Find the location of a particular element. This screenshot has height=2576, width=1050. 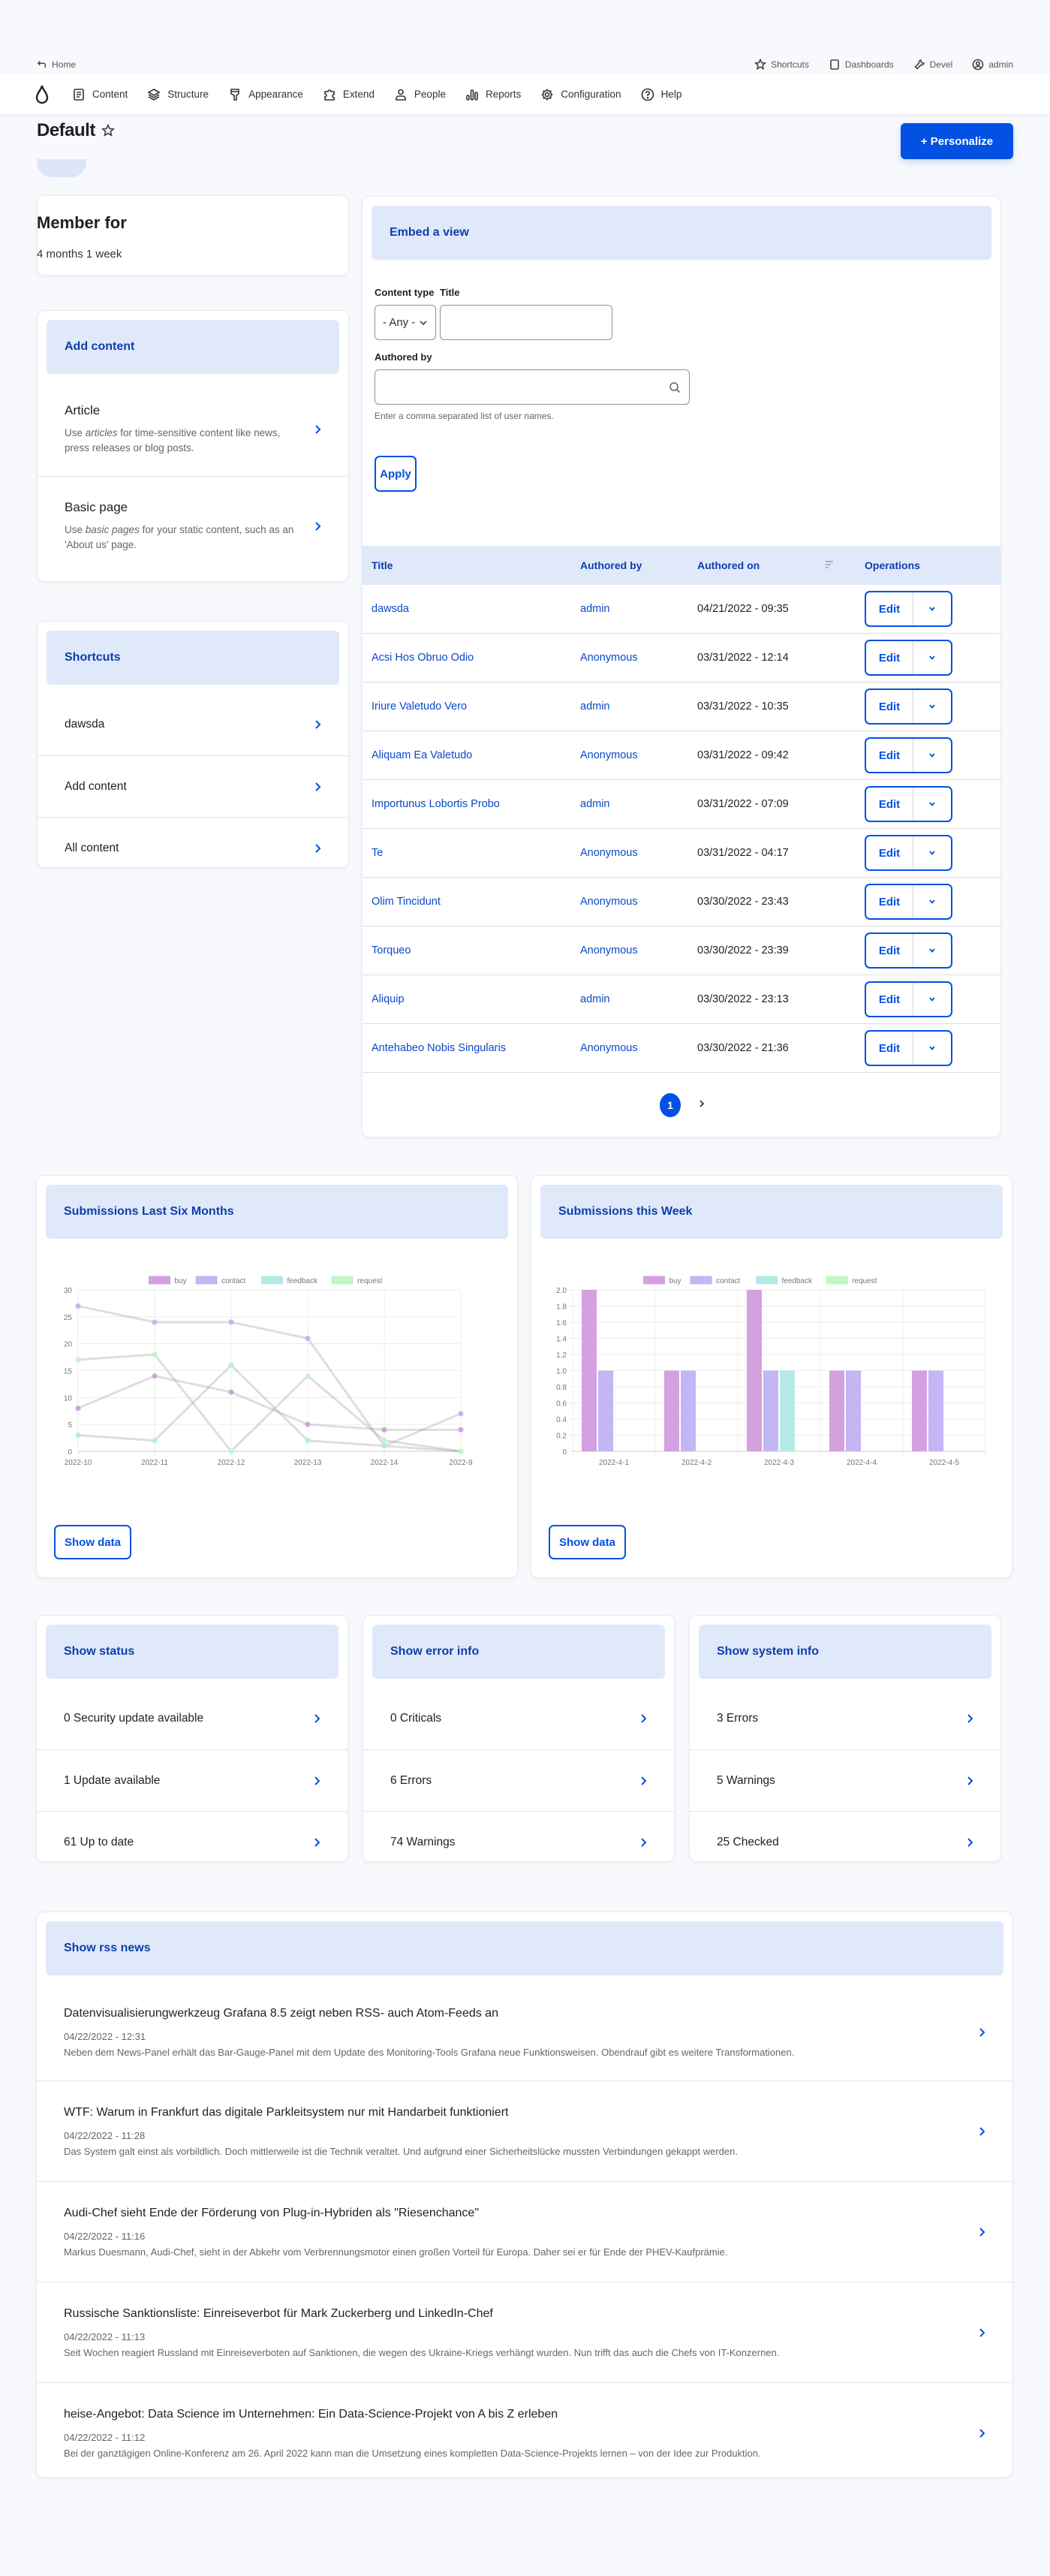

content-type-select: - Any - is located at coordinates (405, 322).